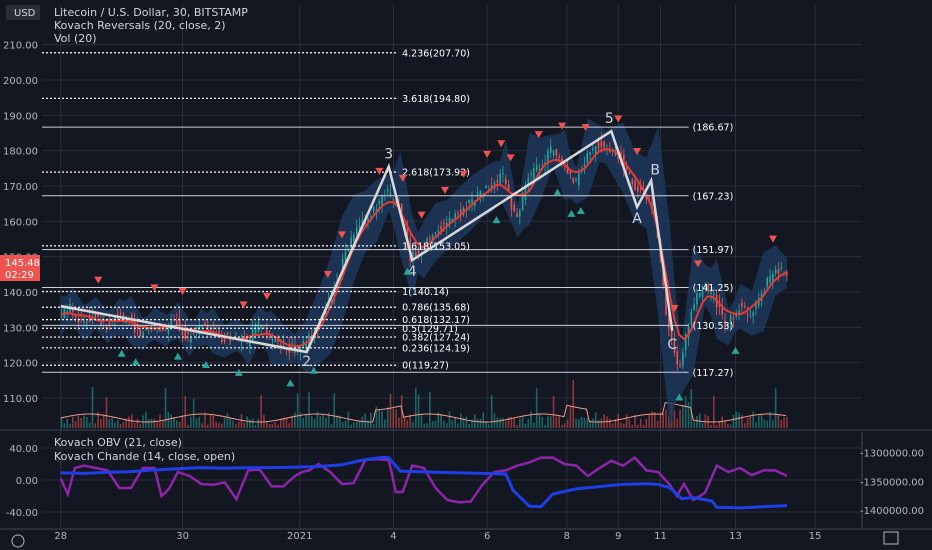 This screenshot has height=550, width=932. What do you see at coordinates (393, 536) in the screenshot?
I see `time-axis-tick: 4` at bounding box center [393, 536].